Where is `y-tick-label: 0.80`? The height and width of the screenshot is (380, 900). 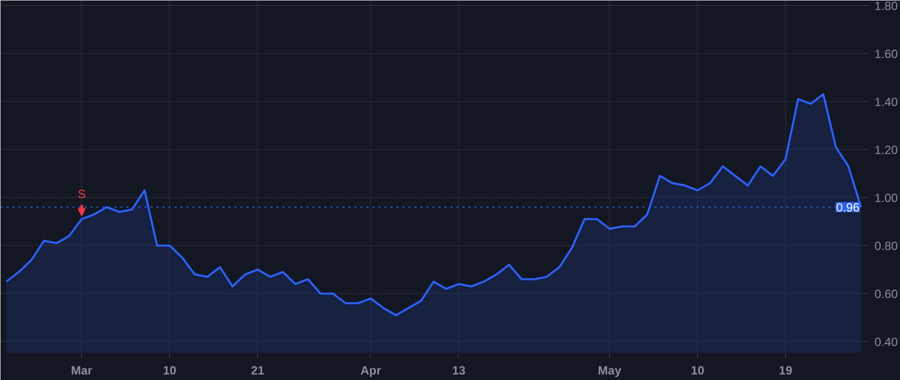 y-tick-label: 0.80 is located at coordinates (886, 246).